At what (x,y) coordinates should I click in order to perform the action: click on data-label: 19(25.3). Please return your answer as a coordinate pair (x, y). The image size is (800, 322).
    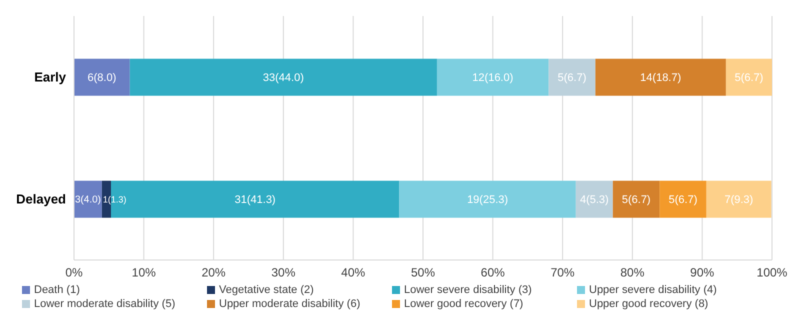
    Looking at the image, I should click on (487, 200).